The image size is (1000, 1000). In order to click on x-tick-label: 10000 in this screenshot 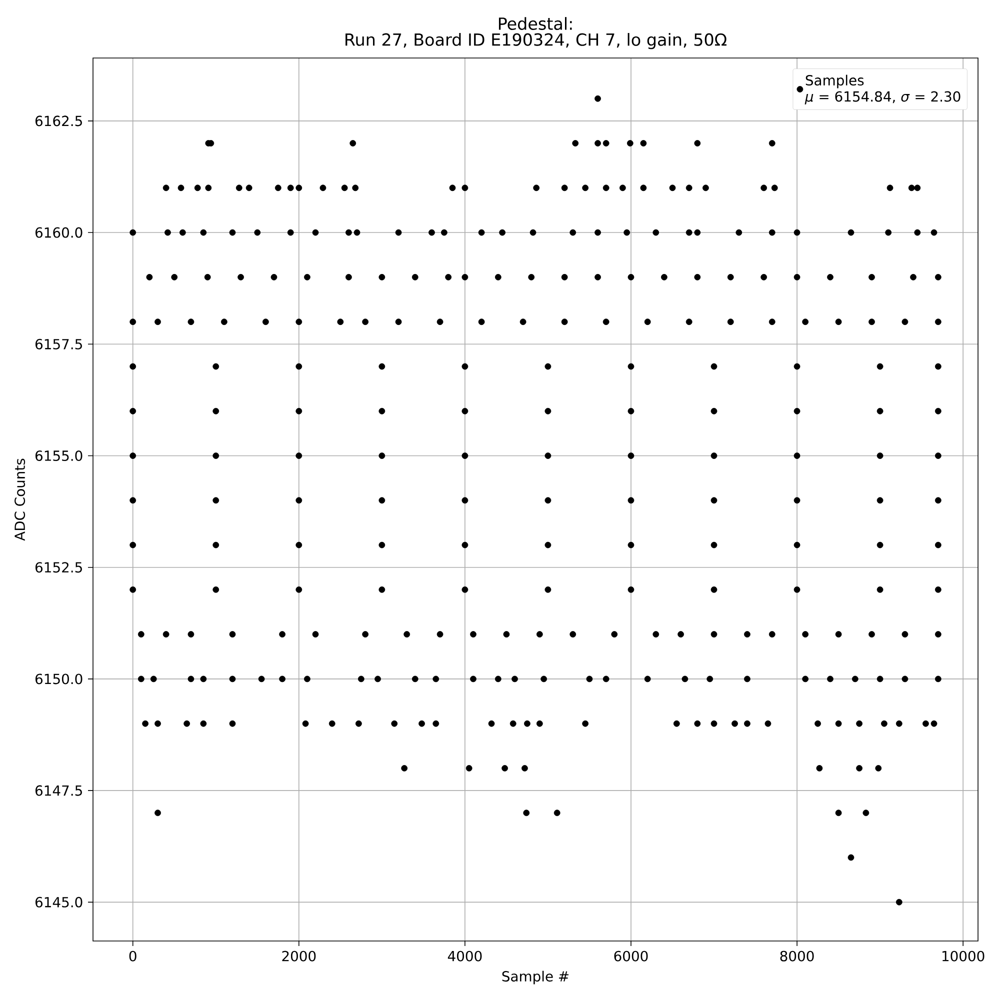, I will do `click(963, 956)`.